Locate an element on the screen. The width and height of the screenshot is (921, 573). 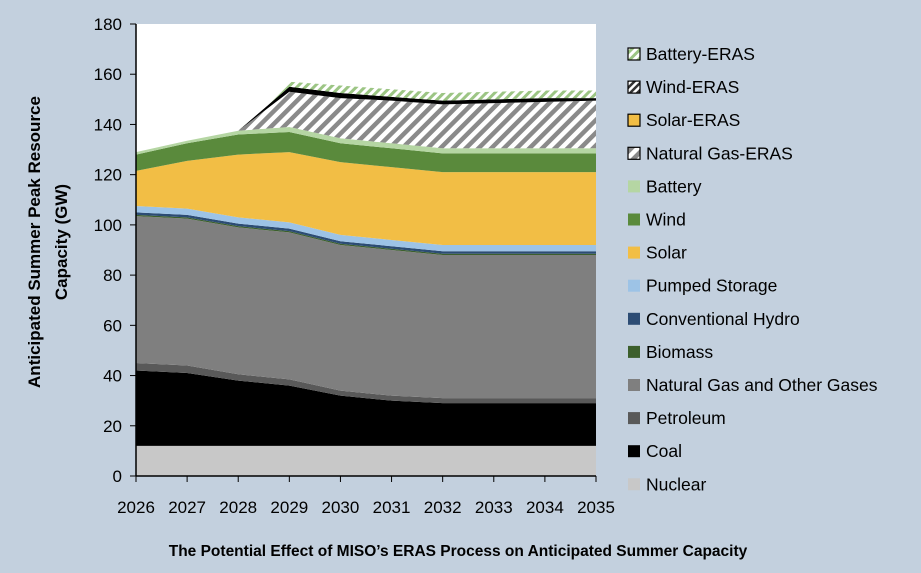
area-wind is located at coordinates (366, 152).